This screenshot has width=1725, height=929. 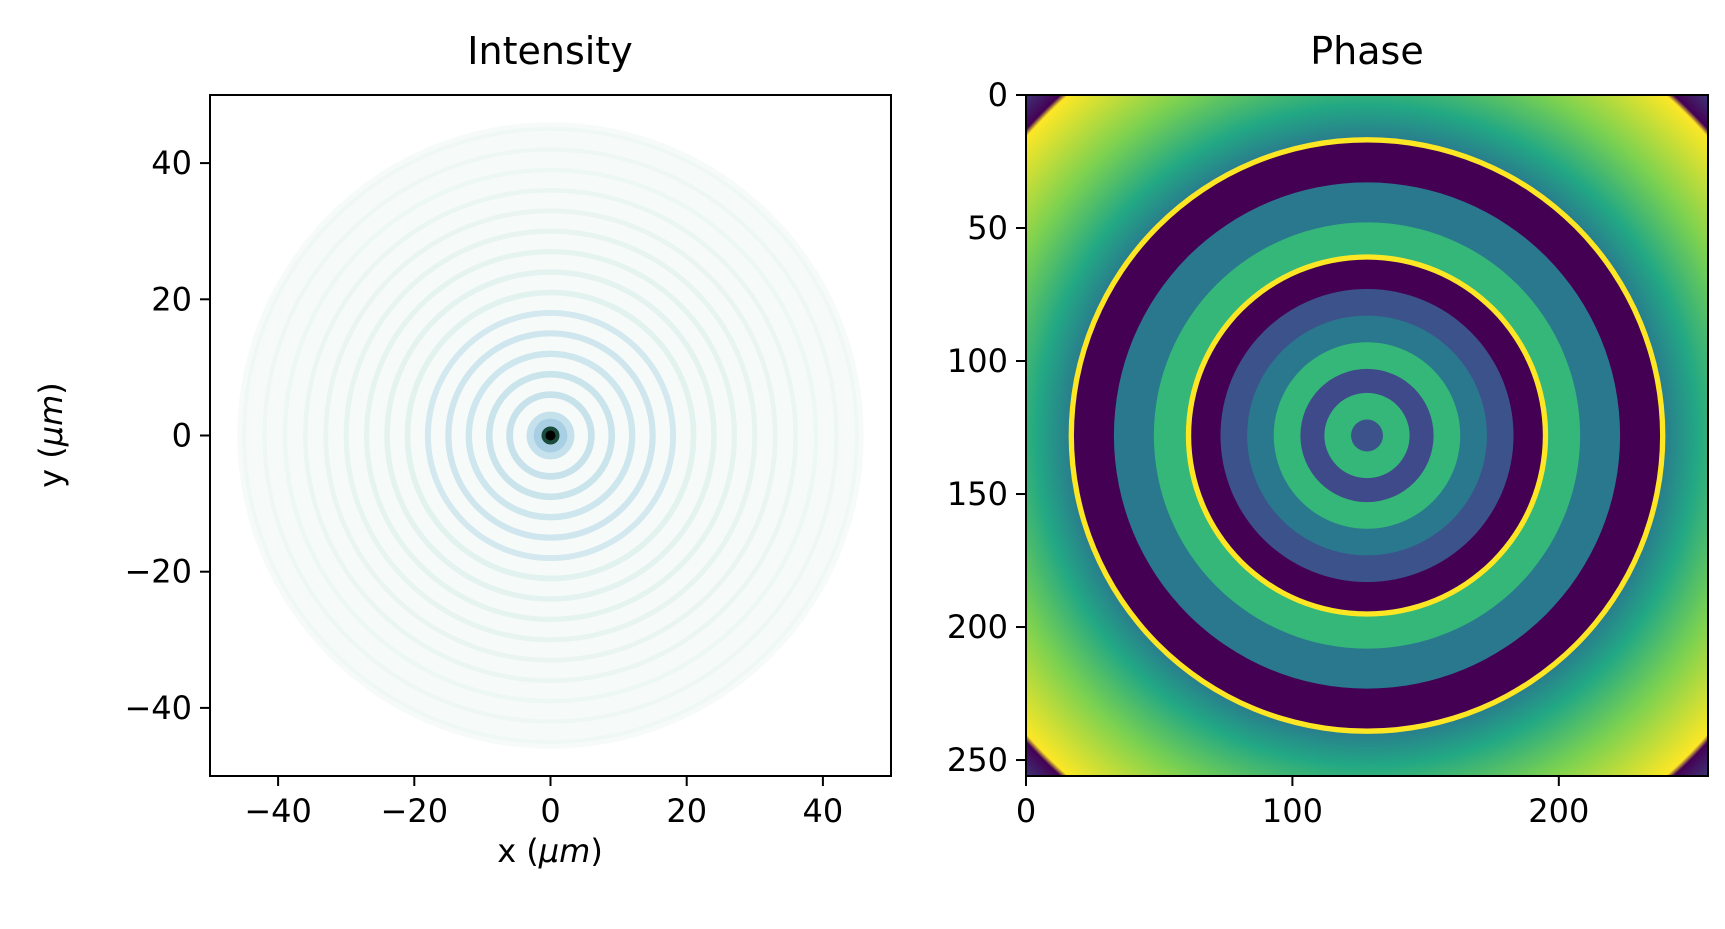 I want to click on intensity-ring, so click(x=550, y=435).